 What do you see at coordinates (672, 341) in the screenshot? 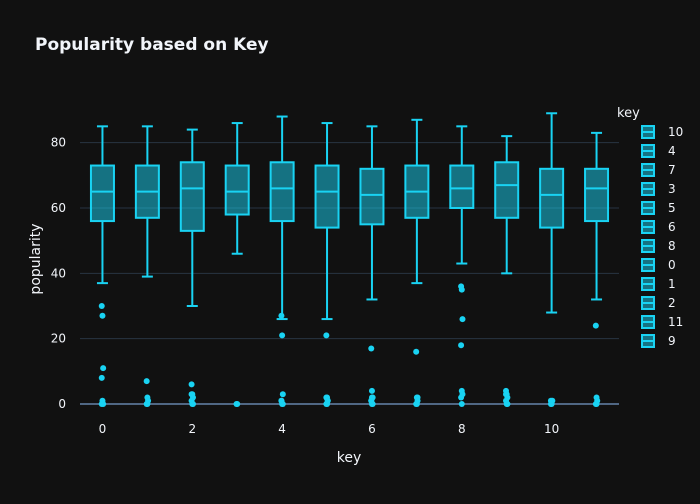
I see `legend-label: 9` at bounding box center [672, 341].